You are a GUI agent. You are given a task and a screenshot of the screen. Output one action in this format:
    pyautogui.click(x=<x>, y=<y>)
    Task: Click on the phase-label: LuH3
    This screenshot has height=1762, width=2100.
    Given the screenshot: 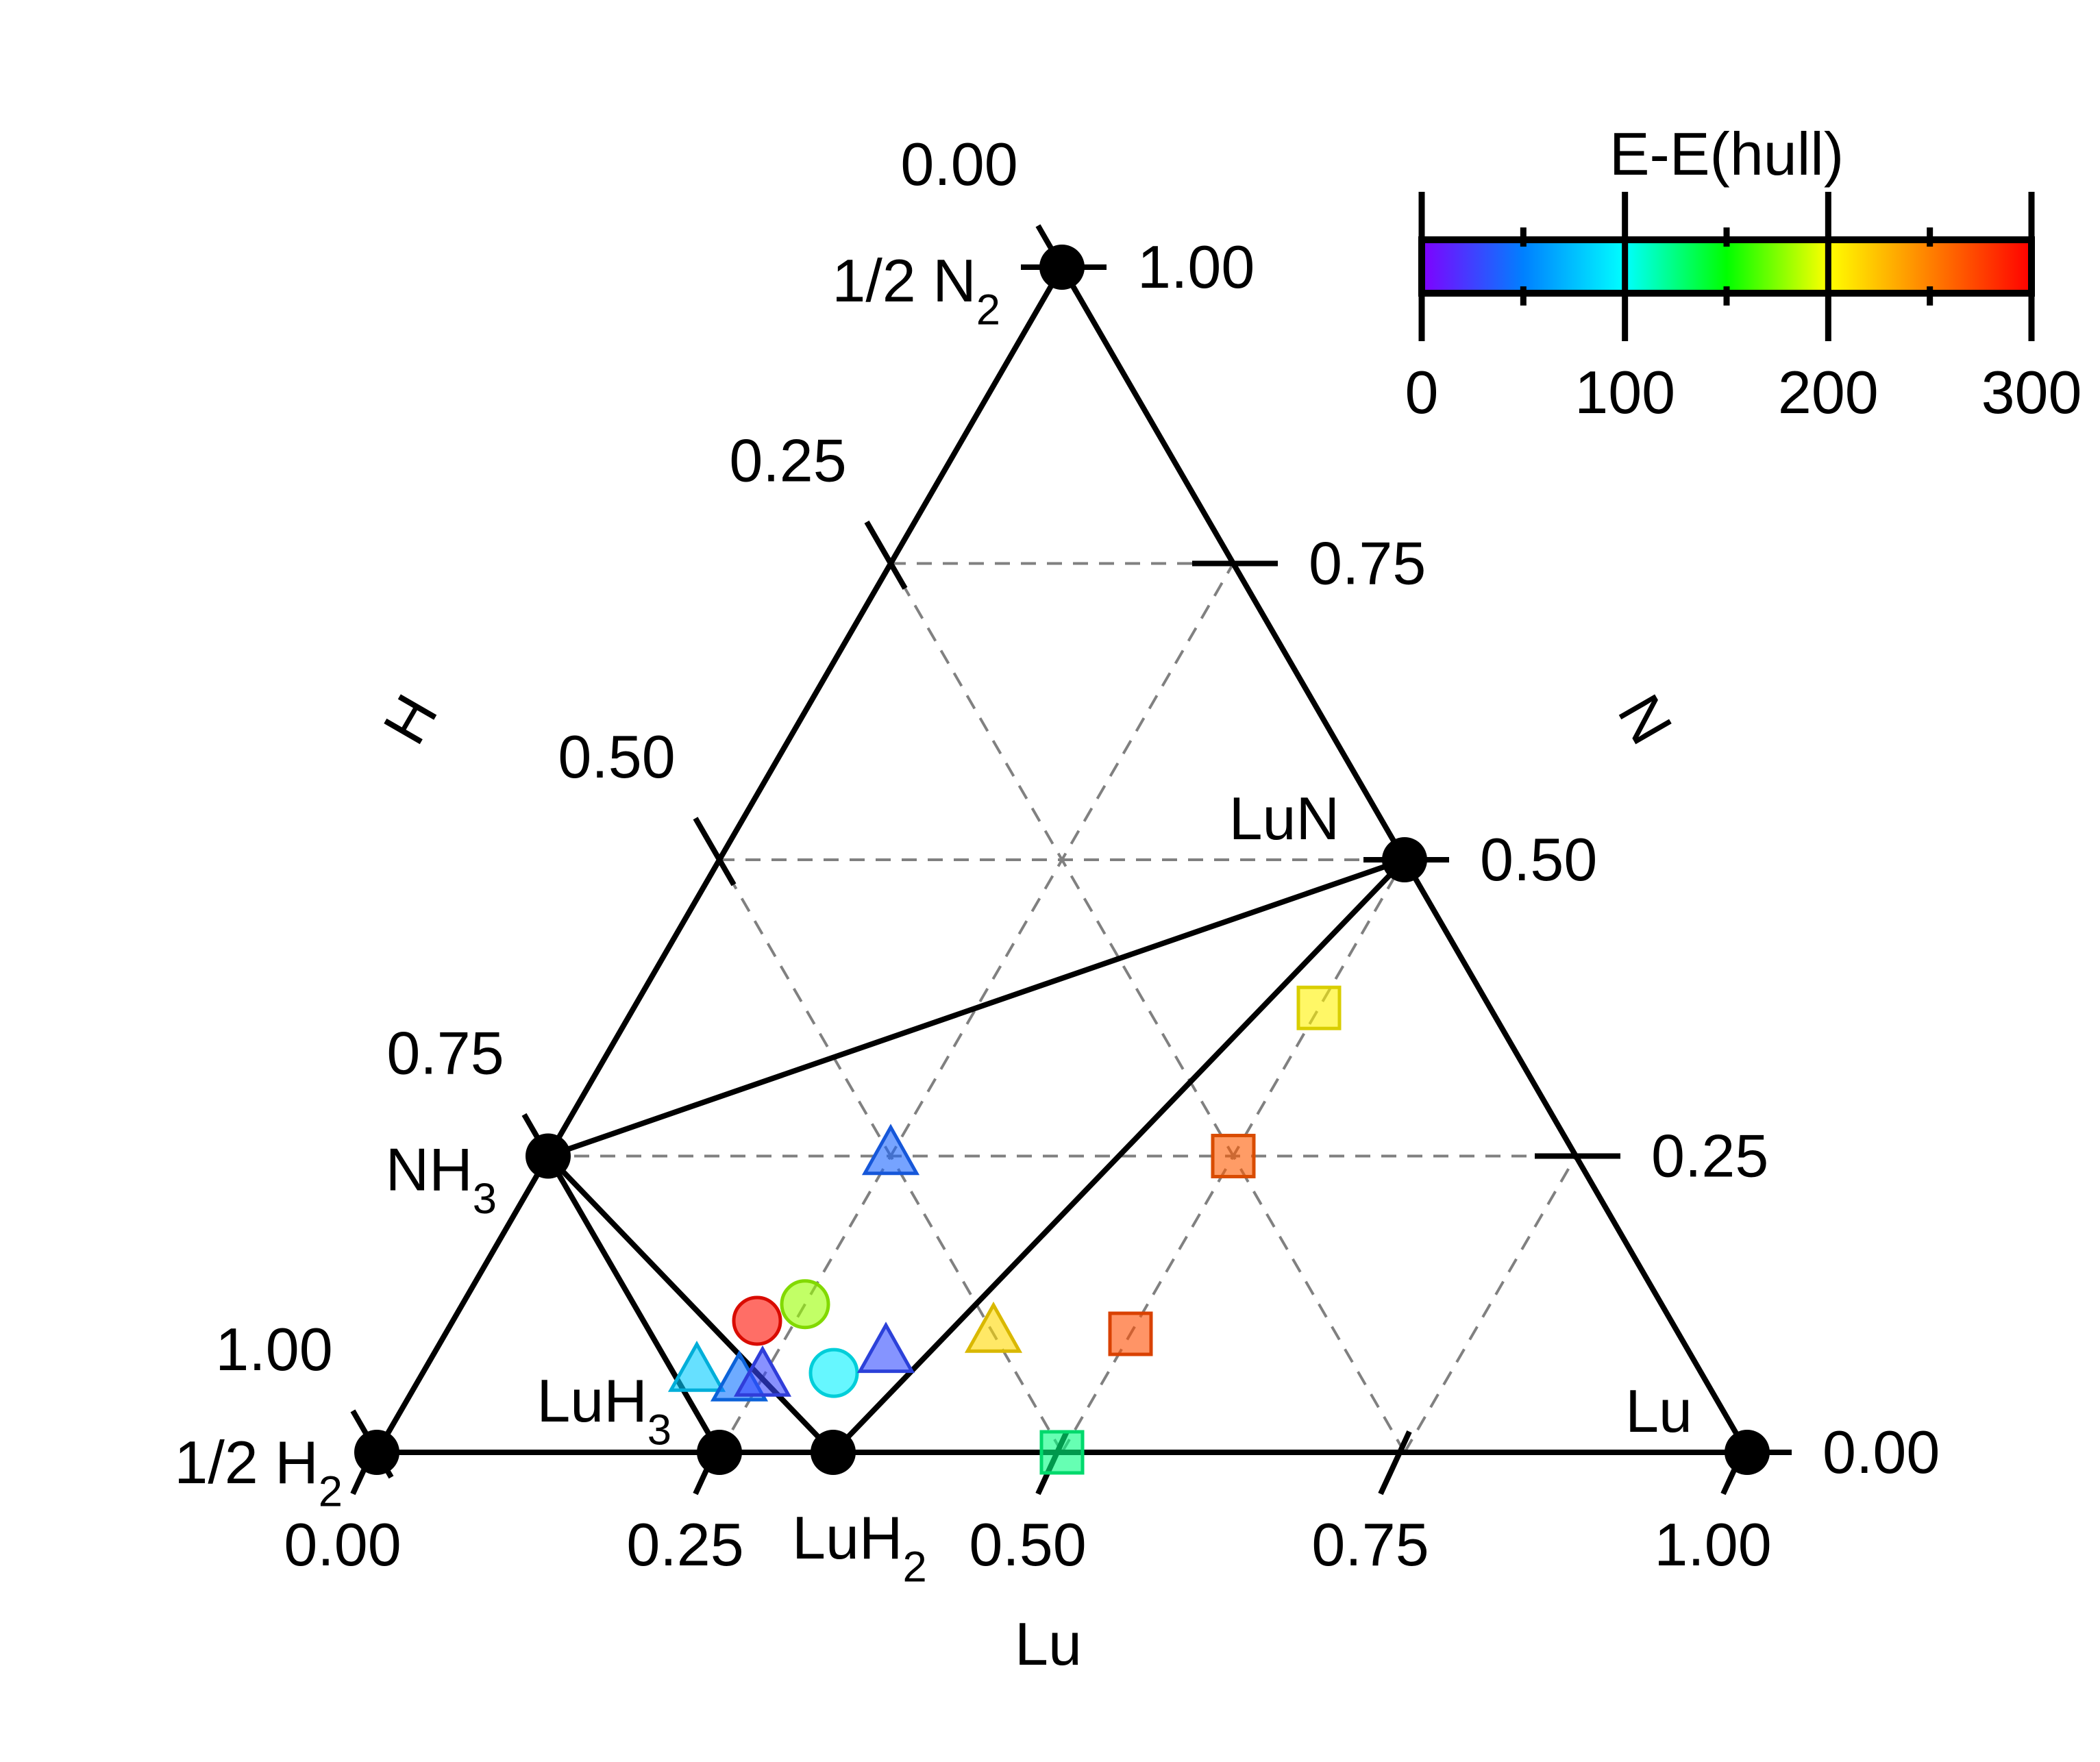 What is the action you would take?
    pyautogui.click(x=603, y=1410)
    